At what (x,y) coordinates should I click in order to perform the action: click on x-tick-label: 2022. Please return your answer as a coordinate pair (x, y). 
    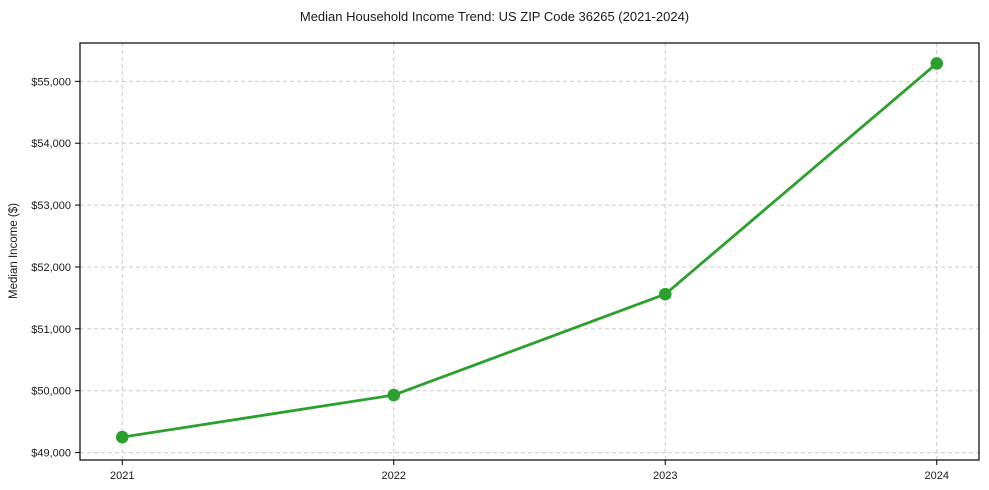
    Looking at the image, I should click on (394, 476).